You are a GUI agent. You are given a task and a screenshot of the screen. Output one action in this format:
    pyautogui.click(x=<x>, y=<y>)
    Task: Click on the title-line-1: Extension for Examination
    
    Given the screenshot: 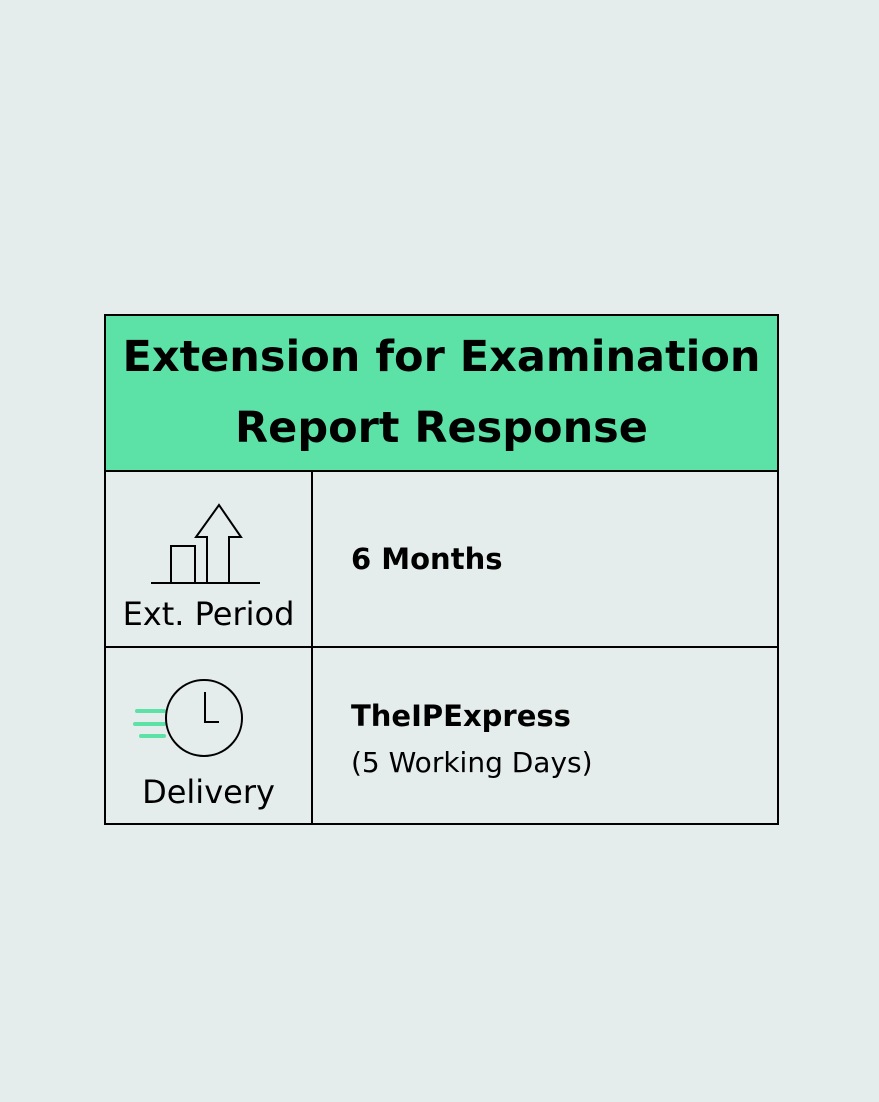 What is the action you would take?
    pyautogui.click(x=441, y=357)
    